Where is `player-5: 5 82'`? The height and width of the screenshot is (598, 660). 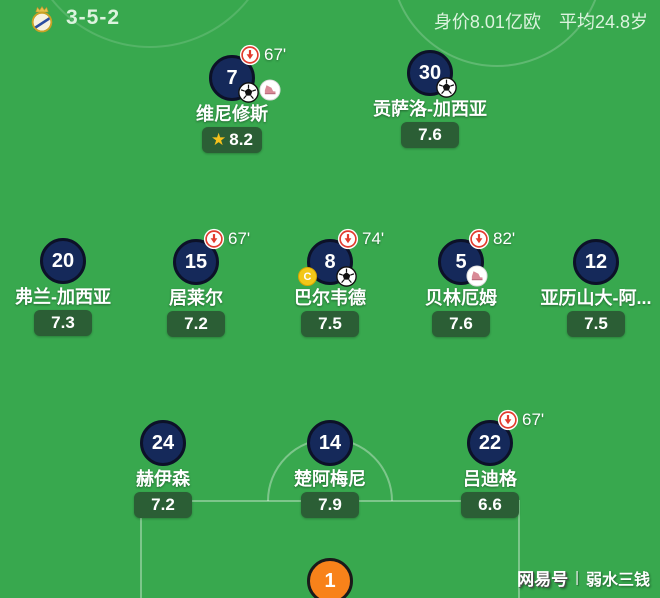 player-5: 5 82' is located at coordinates (461, 282).